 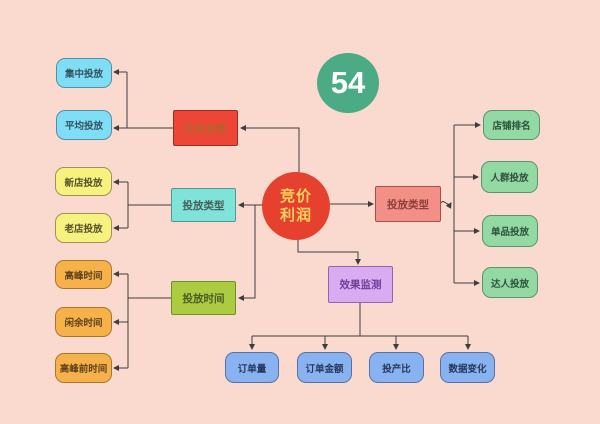 What do you see at coordinates (510, 231) in the screenshot?
I see `node-single-item-placement: 单品投放` at bounding box center [510, 231].